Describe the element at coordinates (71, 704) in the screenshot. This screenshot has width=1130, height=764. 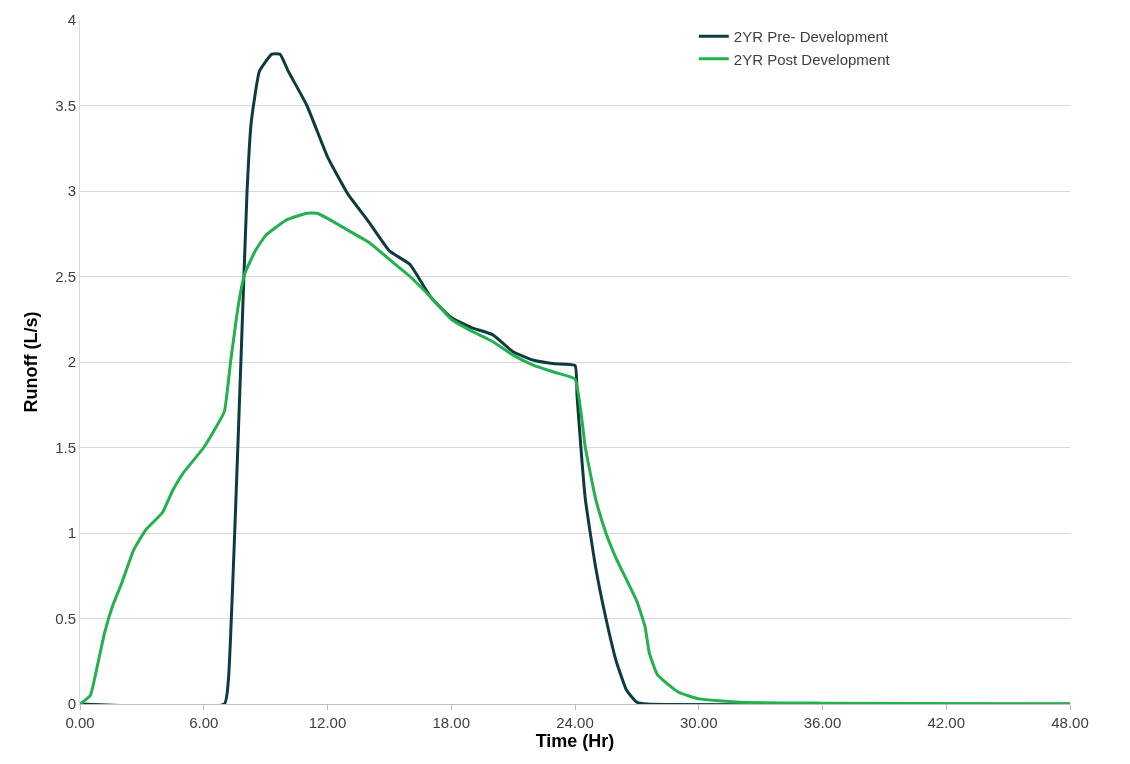
I see `y-tick-label: 0` at that location.